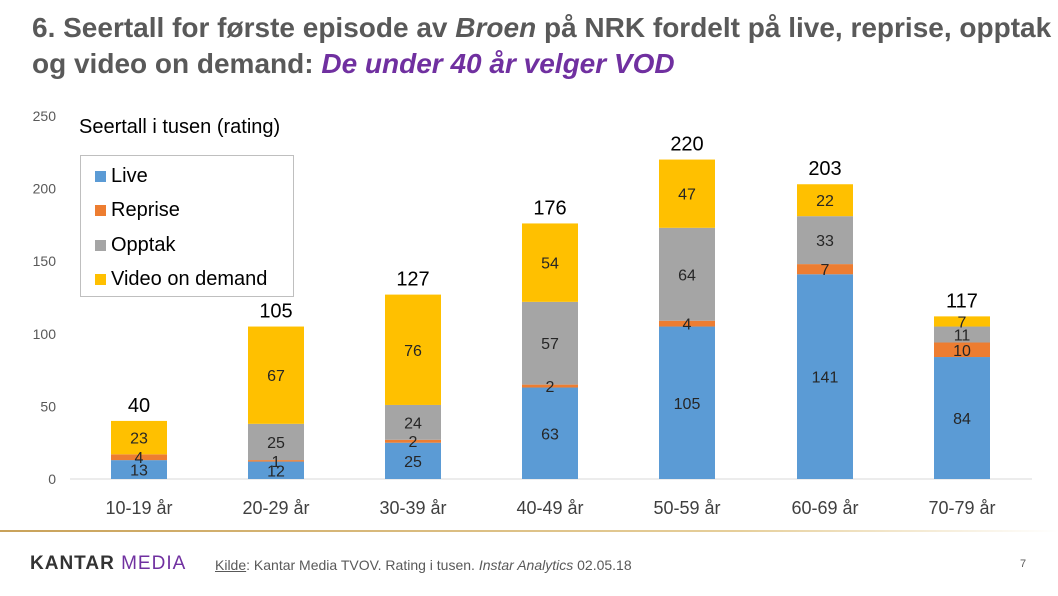 The image size is (1058, 596). I want to click on y-tick-label: 150, so click(45, 261).